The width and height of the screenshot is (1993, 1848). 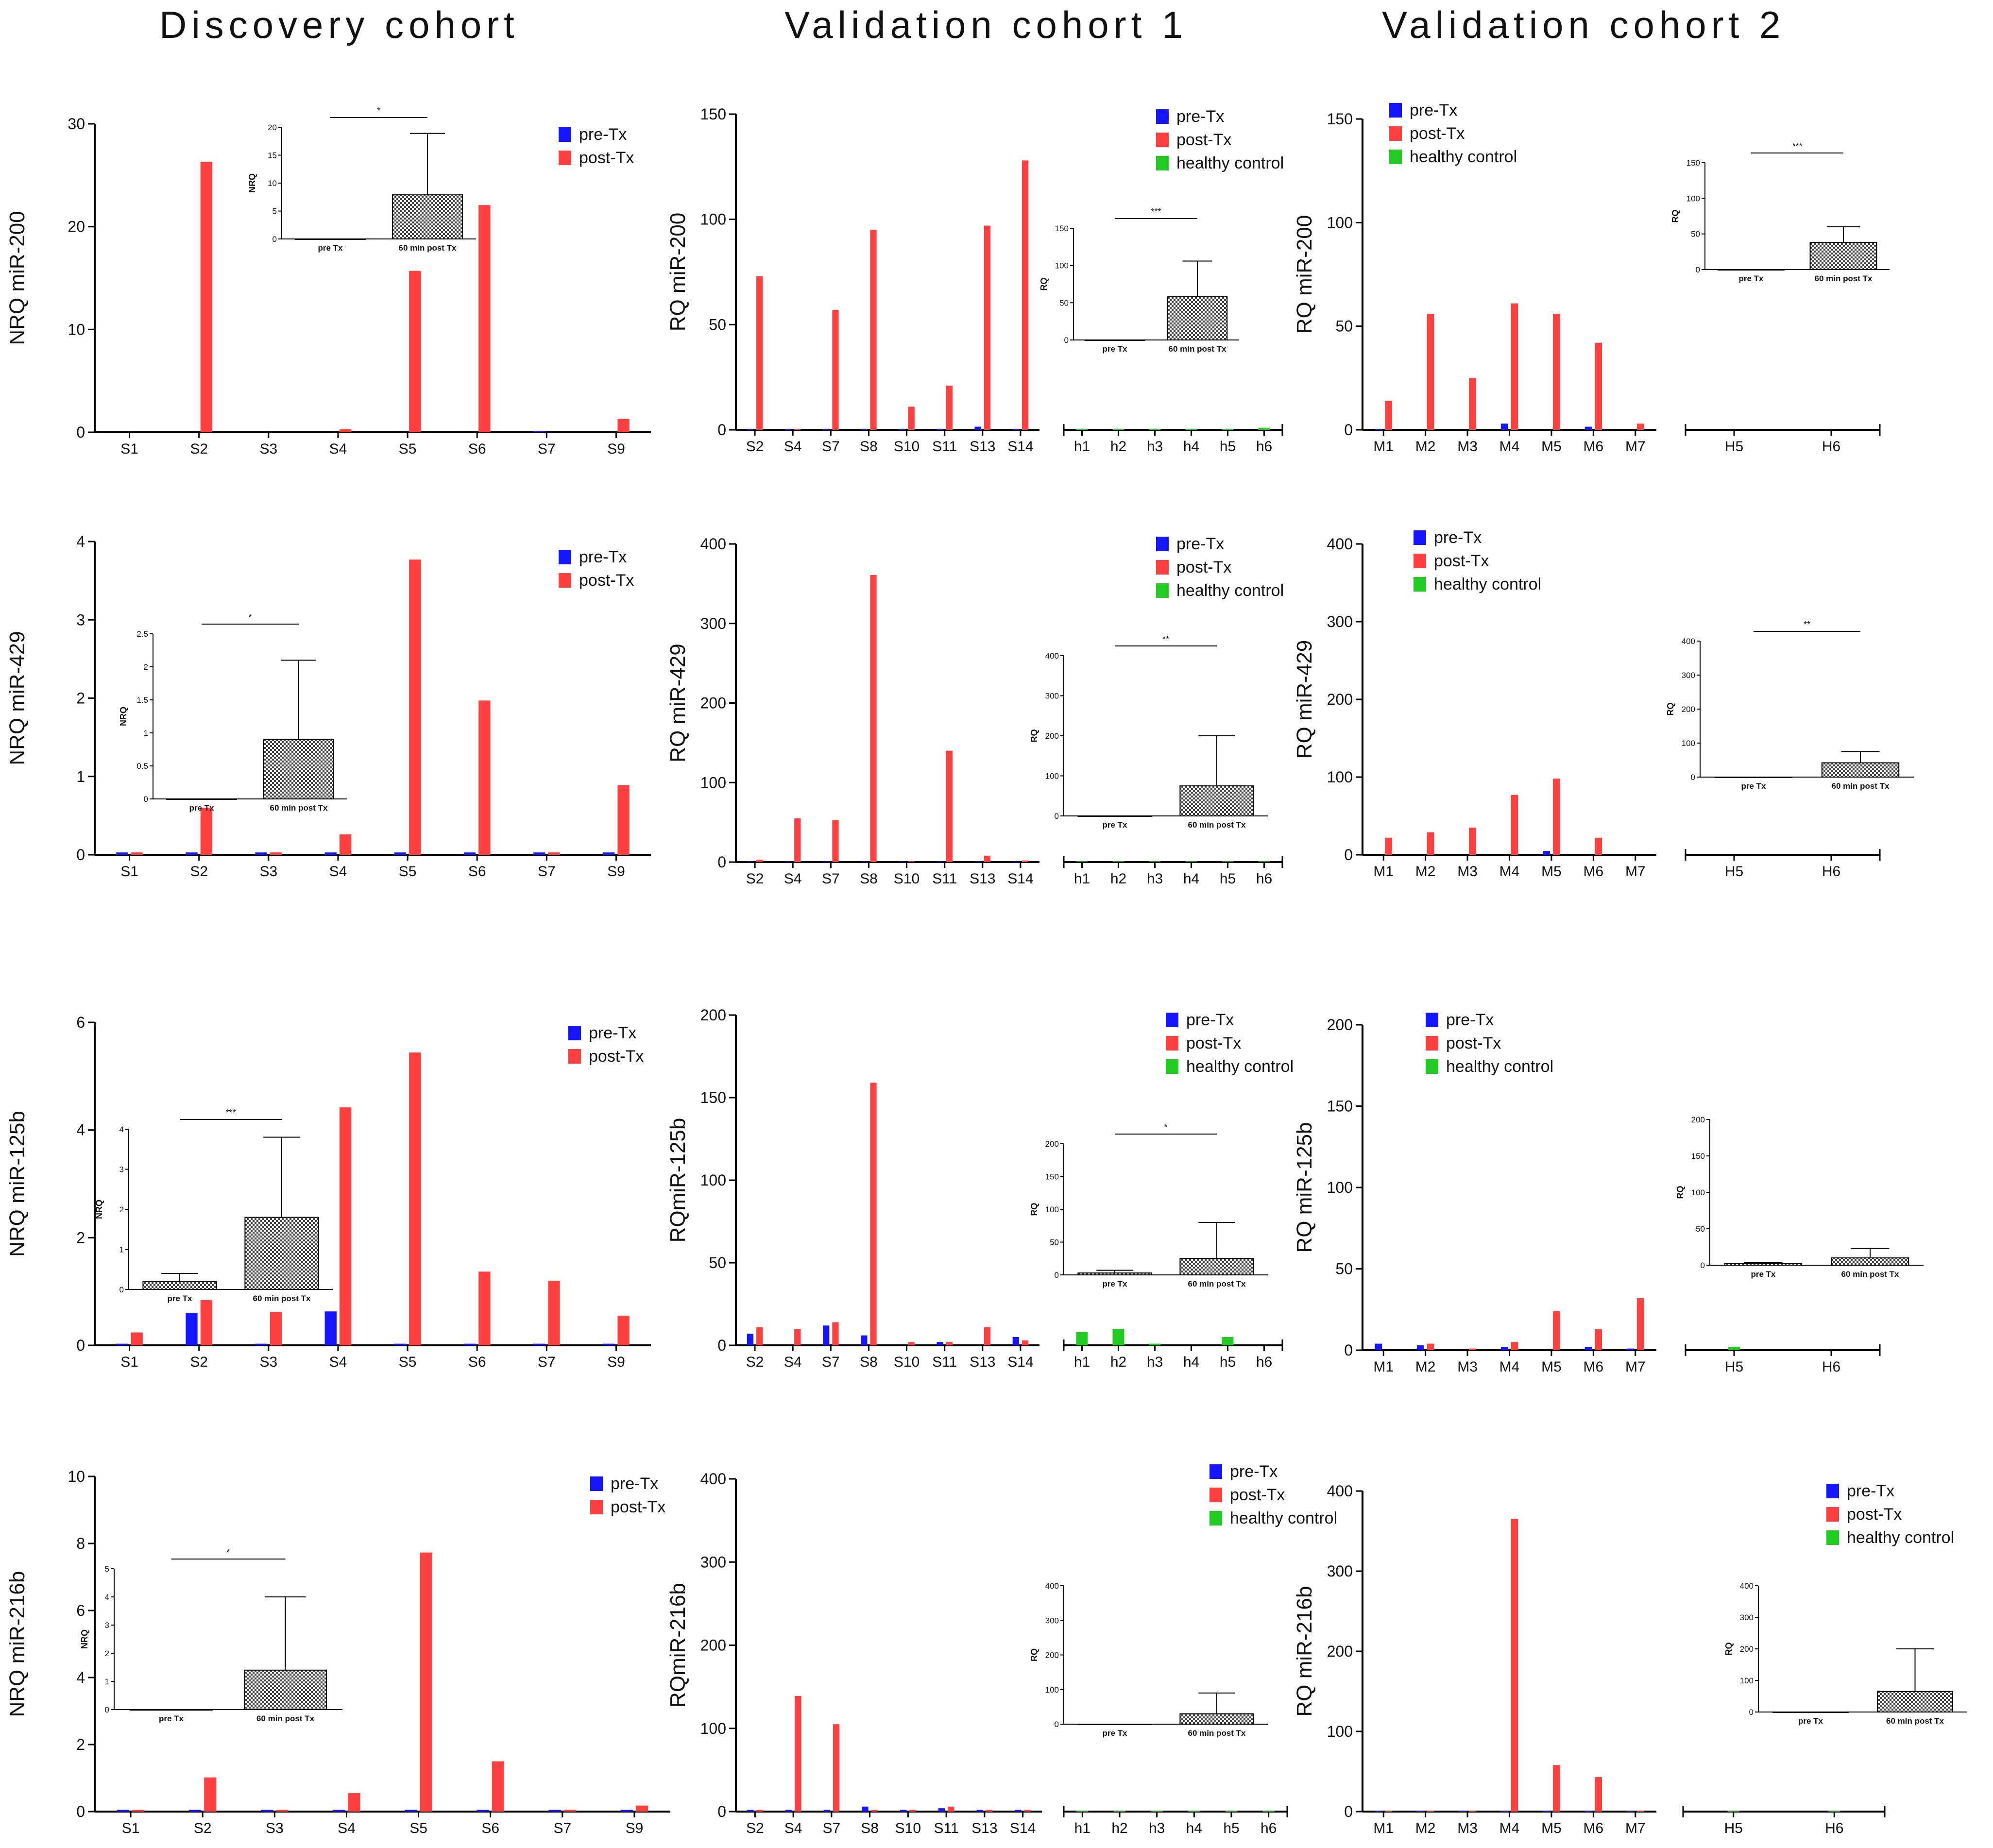 What do you see at coordinates (1636, 872) in the screenshot?
I see `x-tick-label: M7` at bounding box center [1636, 872].